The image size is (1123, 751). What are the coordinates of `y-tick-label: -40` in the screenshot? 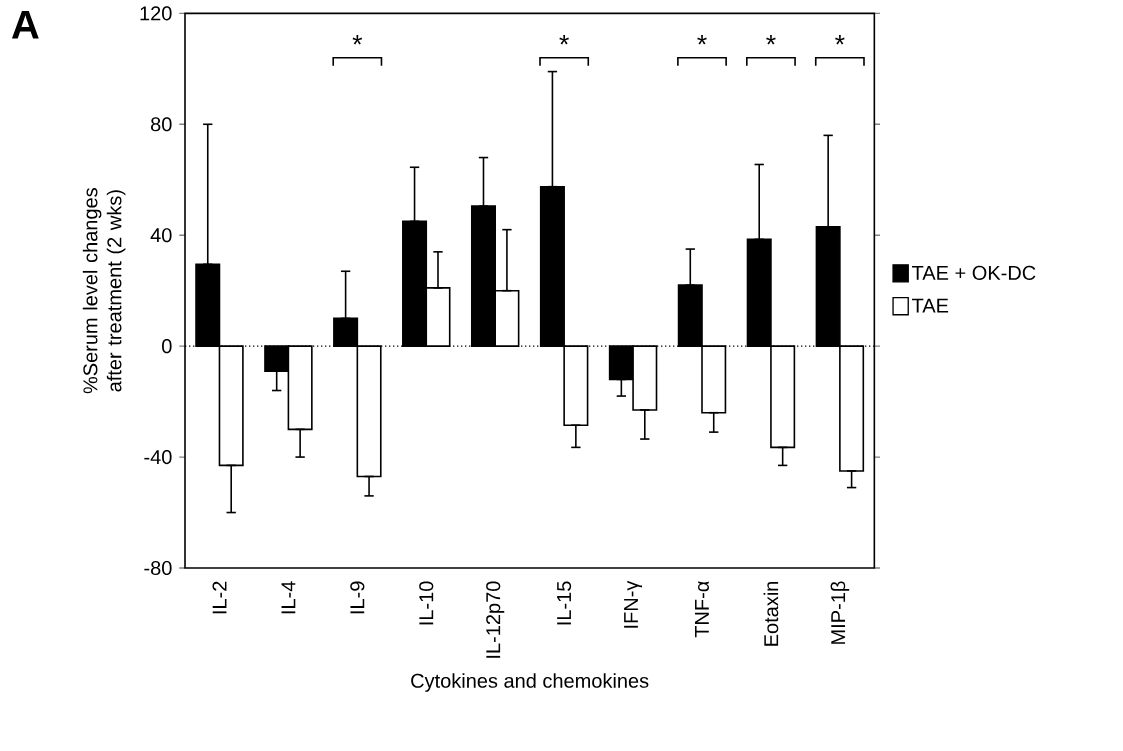 It's located at (158, 457).